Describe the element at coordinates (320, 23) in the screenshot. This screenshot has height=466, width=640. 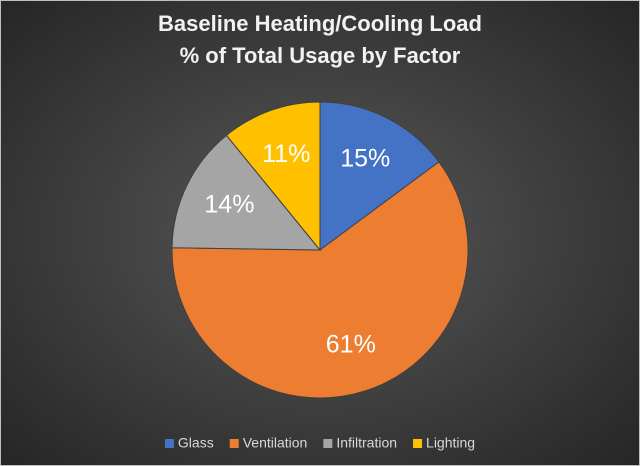
I see `chart-title: Baseline Heating/Cooling Load` at that location.